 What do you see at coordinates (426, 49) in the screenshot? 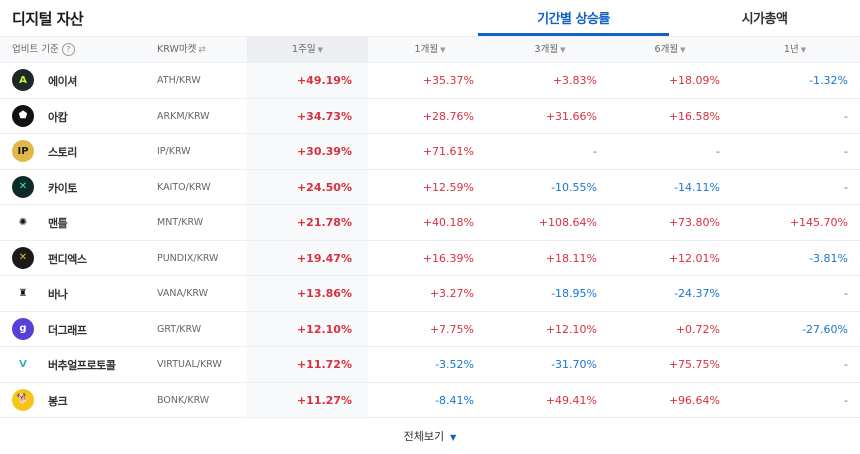
I see `column-1month-label: 1개월` at bounding box center [426, 49].